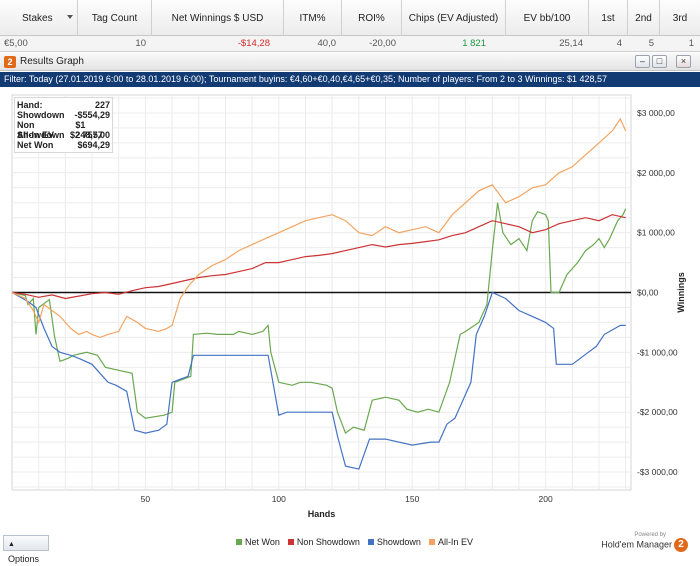 The width and height of the screenshot is (700, 566). What do you see at coordinates (218, 18) in the screenshot?
I see `col-header-net-winnings: Net Winnings $ USD` at bounding box center [218, 18].